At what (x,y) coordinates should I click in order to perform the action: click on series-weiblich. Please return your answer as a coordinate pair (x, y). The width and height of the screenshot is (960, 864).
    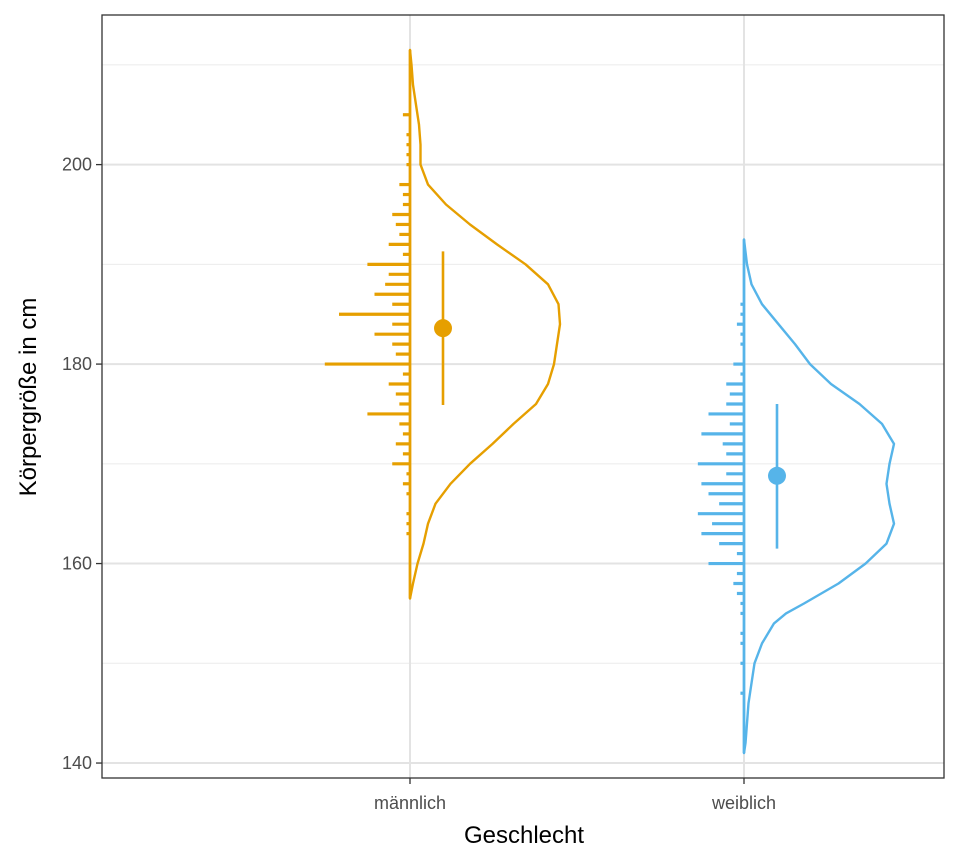
    Looking at the image, I should click on (796, 496).